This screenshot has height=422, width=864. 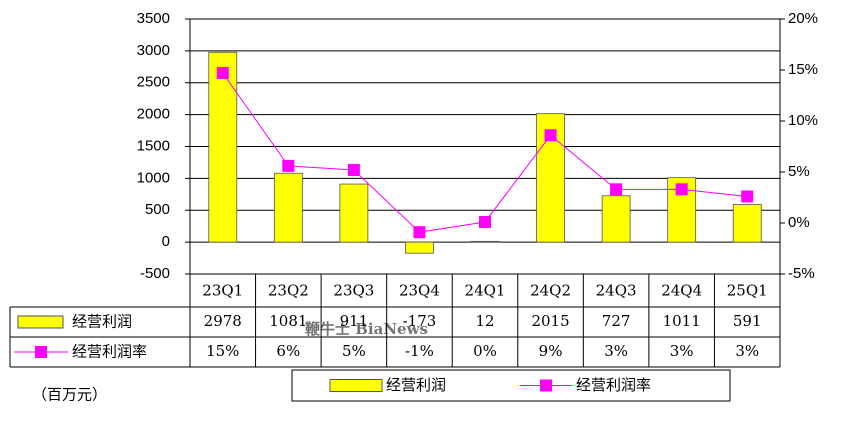 What do you see at coordinates (354, 351) in the screenshot?
I see `table-value: 5%` at bounding box center [354, 351].